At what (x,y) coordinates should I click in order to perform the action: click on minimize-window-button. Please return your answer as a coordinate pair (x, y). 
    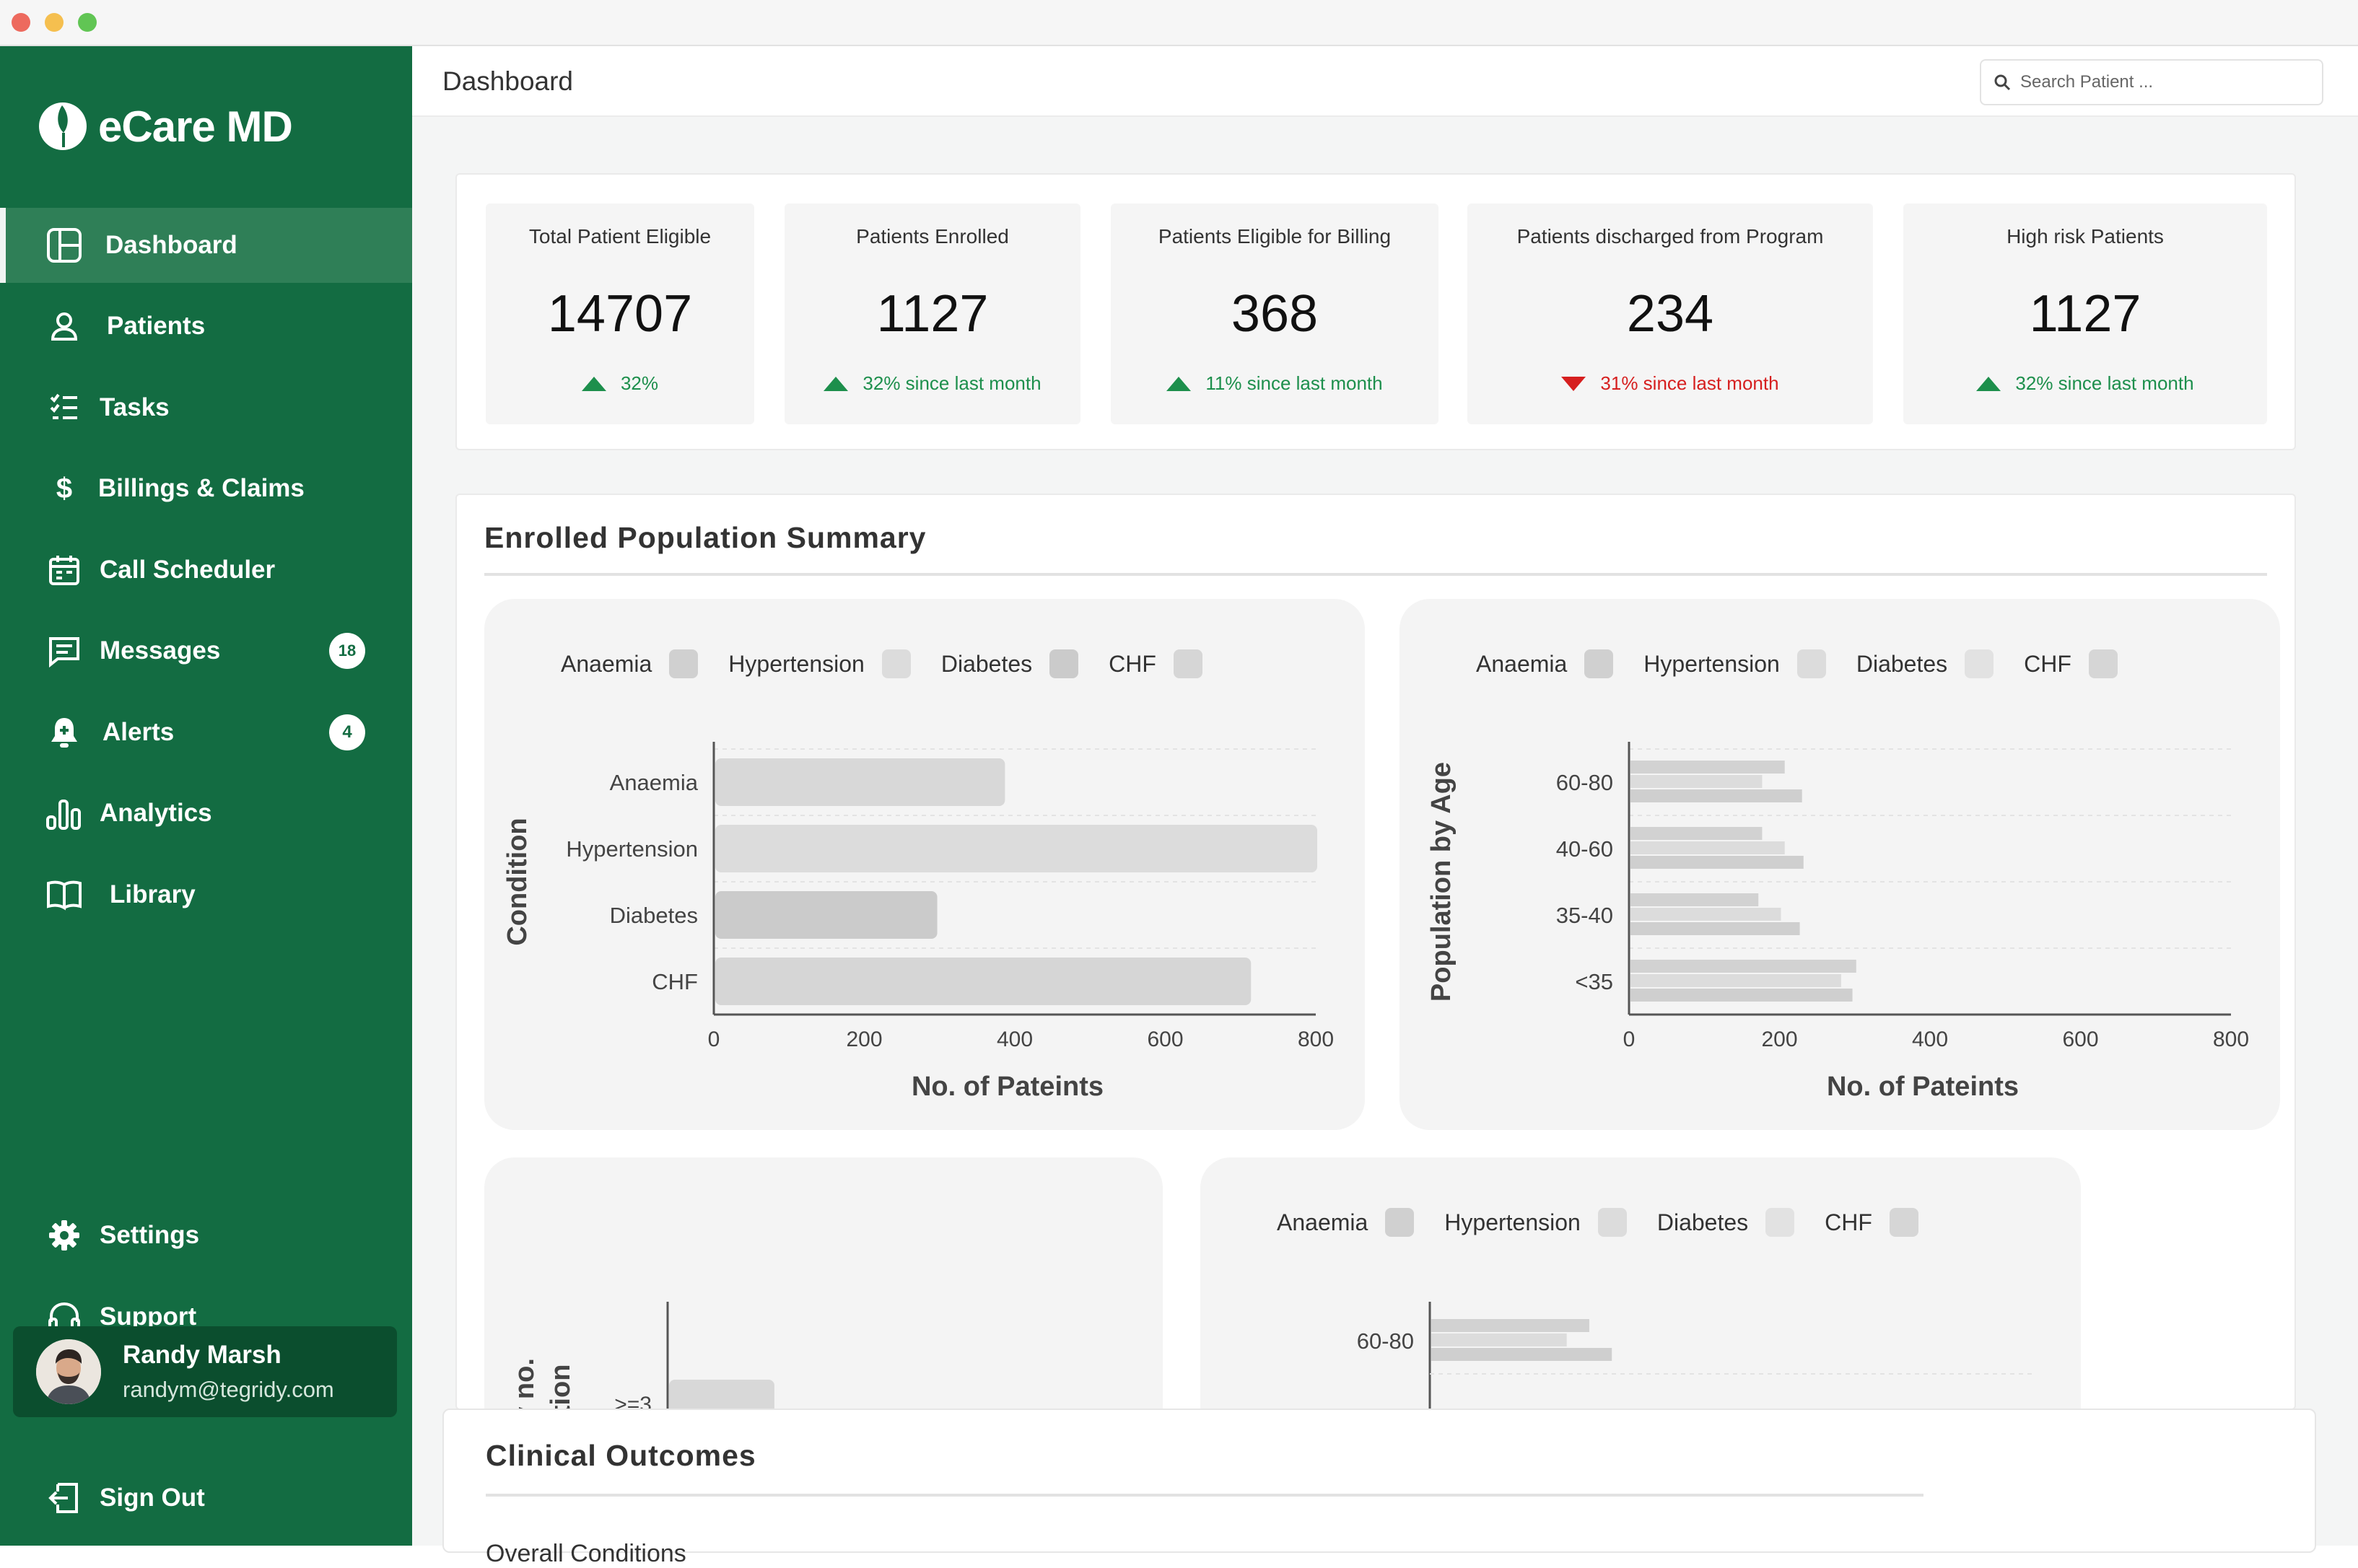
    Looking at the image, I should click on (54, 22).